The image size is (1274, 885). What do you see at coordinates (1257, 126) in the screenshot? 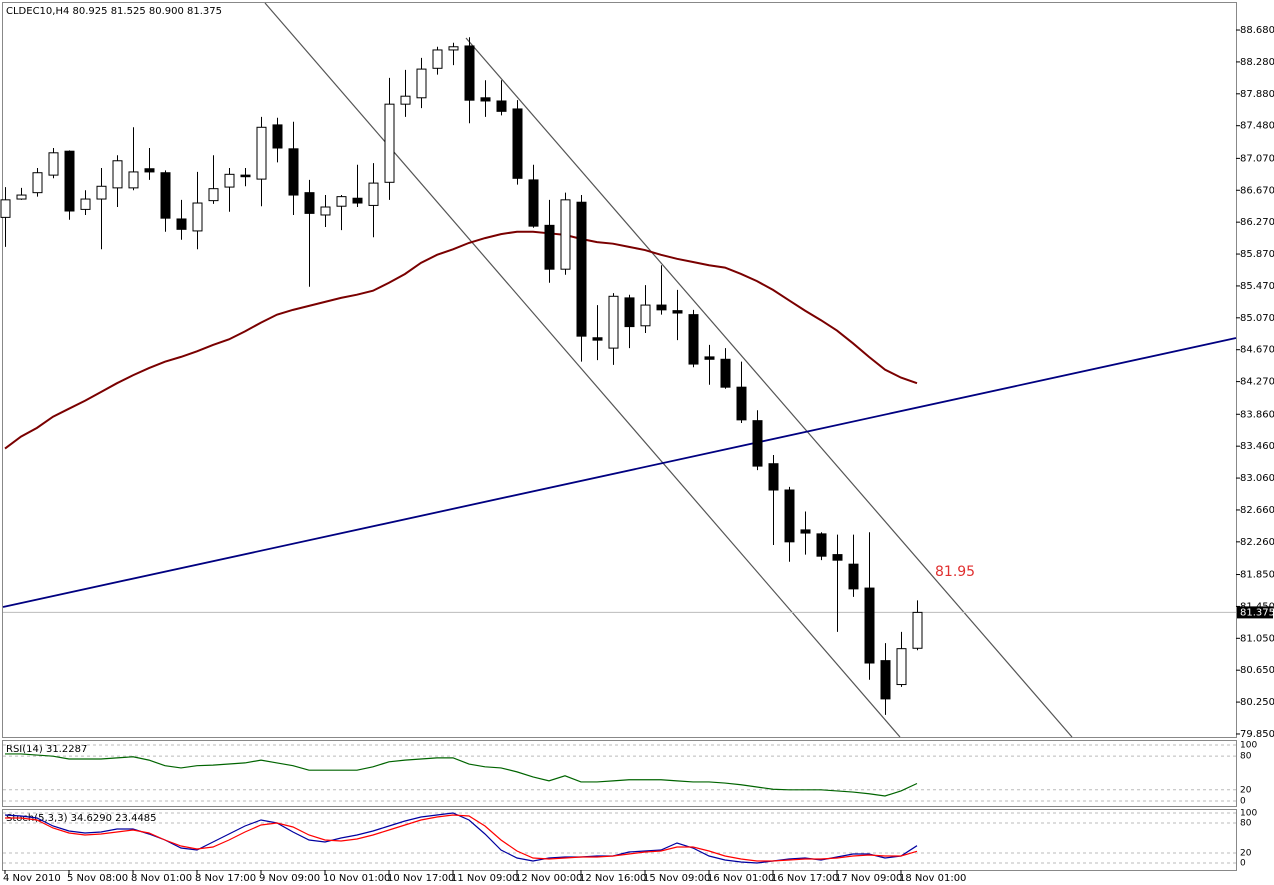
I see `y-tick-label: 87.480` at bounding box center [1257, 126].